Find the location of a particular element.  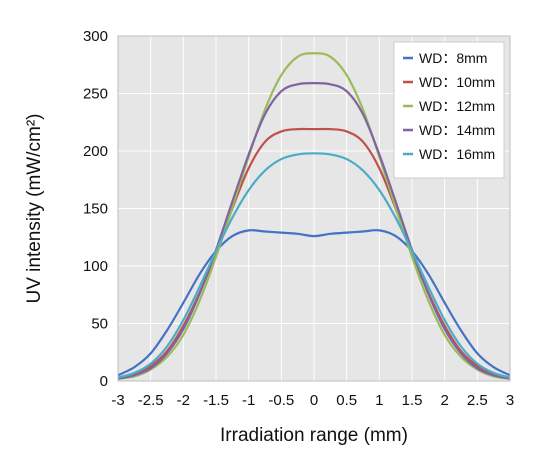

x-tick-label: 1 is located at coordinates (379, 400).